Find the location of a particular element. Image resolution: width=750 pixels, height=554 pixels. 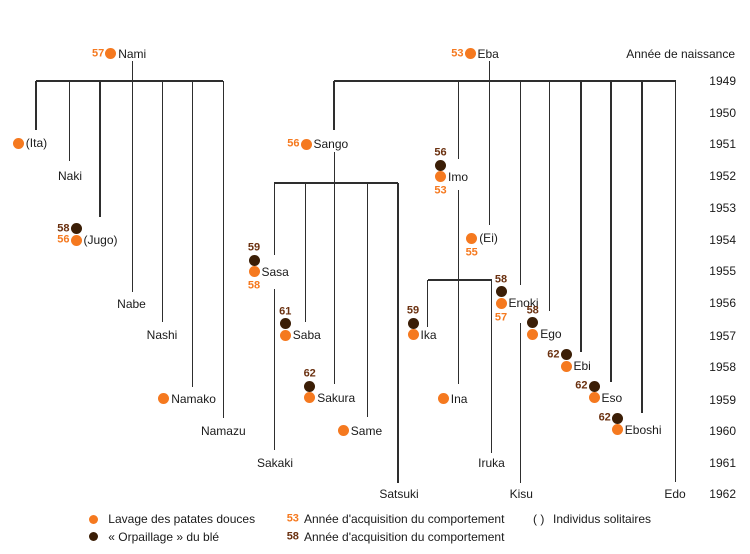

legend-solitary-sign: ( ) is located at coordinates (539, 519).